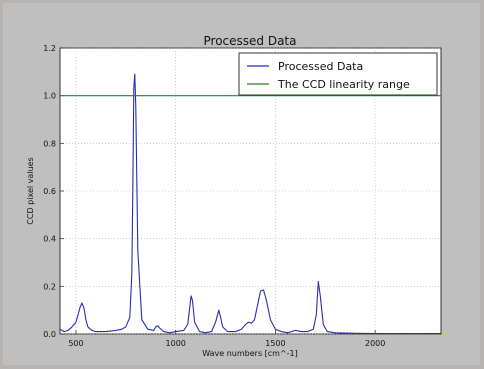 The height and width of the screenshot is (369, 484). What do you see at coordinates (343, 84) in the screenshot?
I see `legend-label-linearity-range: The CCD linearity range` at bounding box center [343, 84].